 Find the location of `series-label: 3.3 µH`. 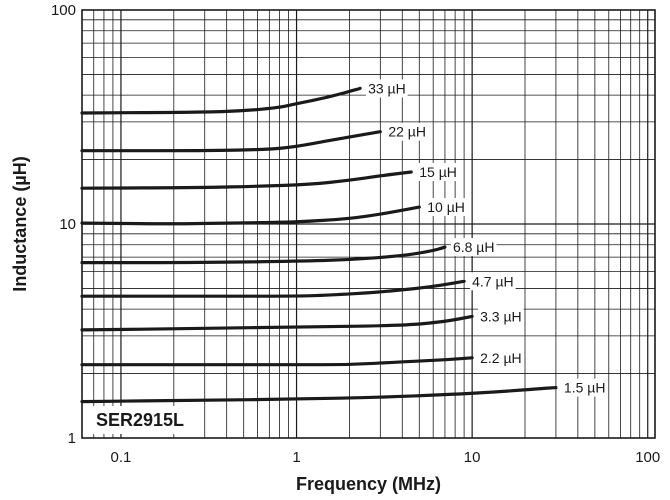

series-label: 3.3 µH is located at coordinates (501, 316).